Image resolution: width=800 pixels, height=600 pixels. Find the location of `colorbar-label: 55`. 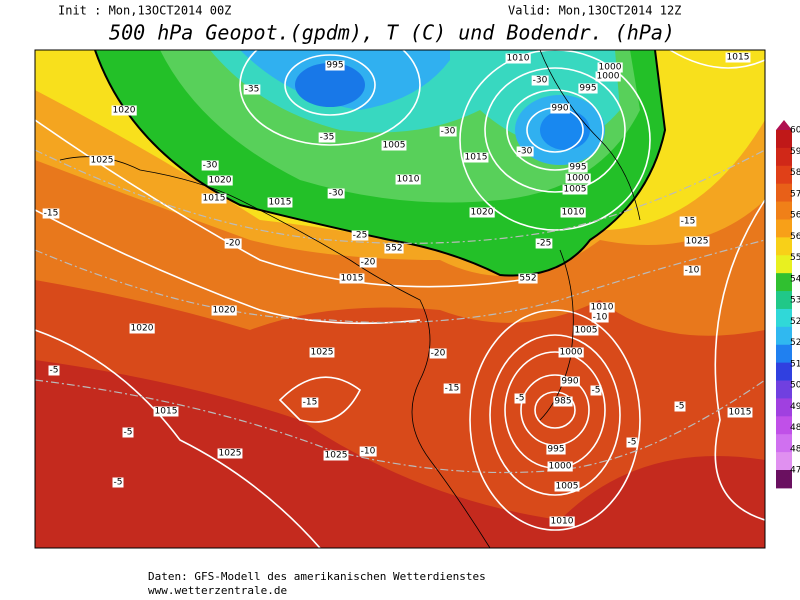

colorbar-label: 55 is located at coordinates (795, 258).